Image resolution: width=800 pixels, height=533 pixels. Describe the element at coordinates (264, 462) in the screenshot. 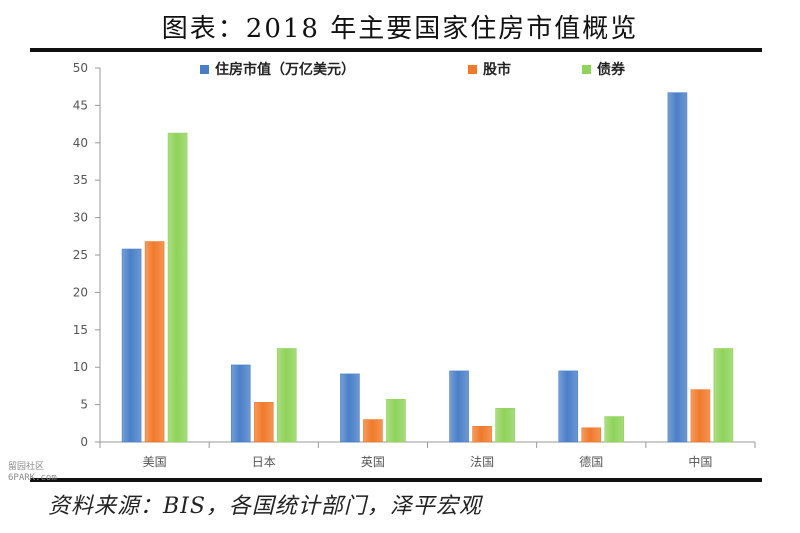

I see `x-tick-label: 日本` at that location.